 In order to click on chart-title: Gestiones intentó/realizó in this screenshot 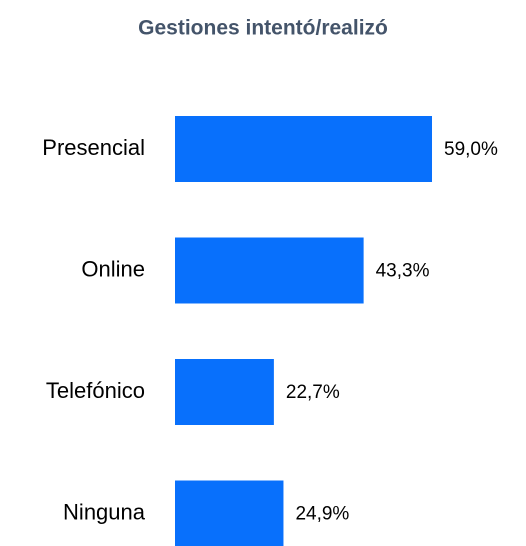, I will do `click(263, 28)`.